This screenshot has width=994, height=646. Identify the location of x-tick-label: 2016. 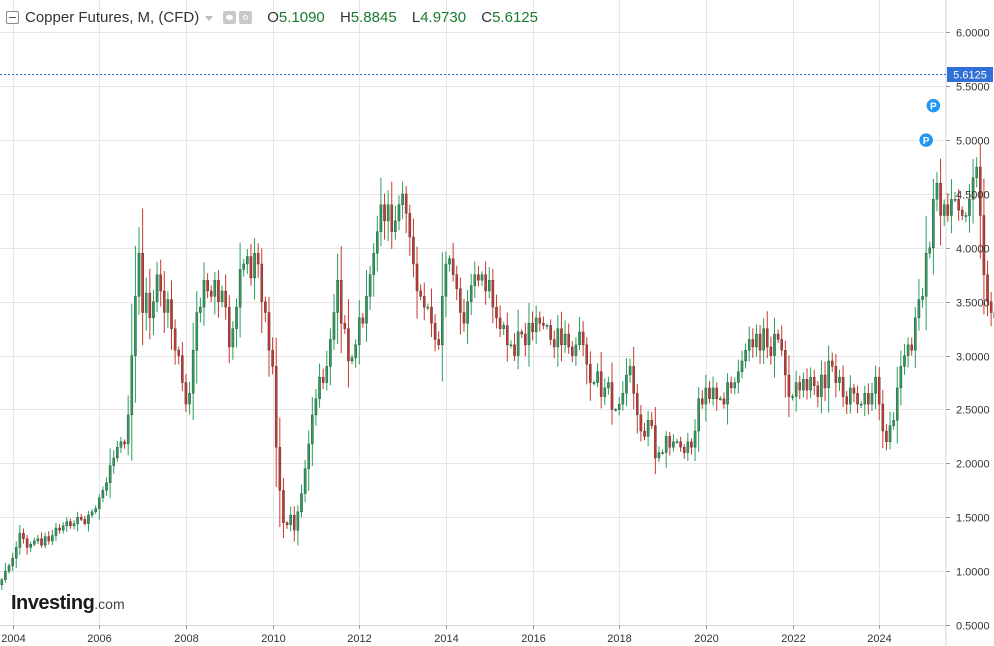
(533, 639).